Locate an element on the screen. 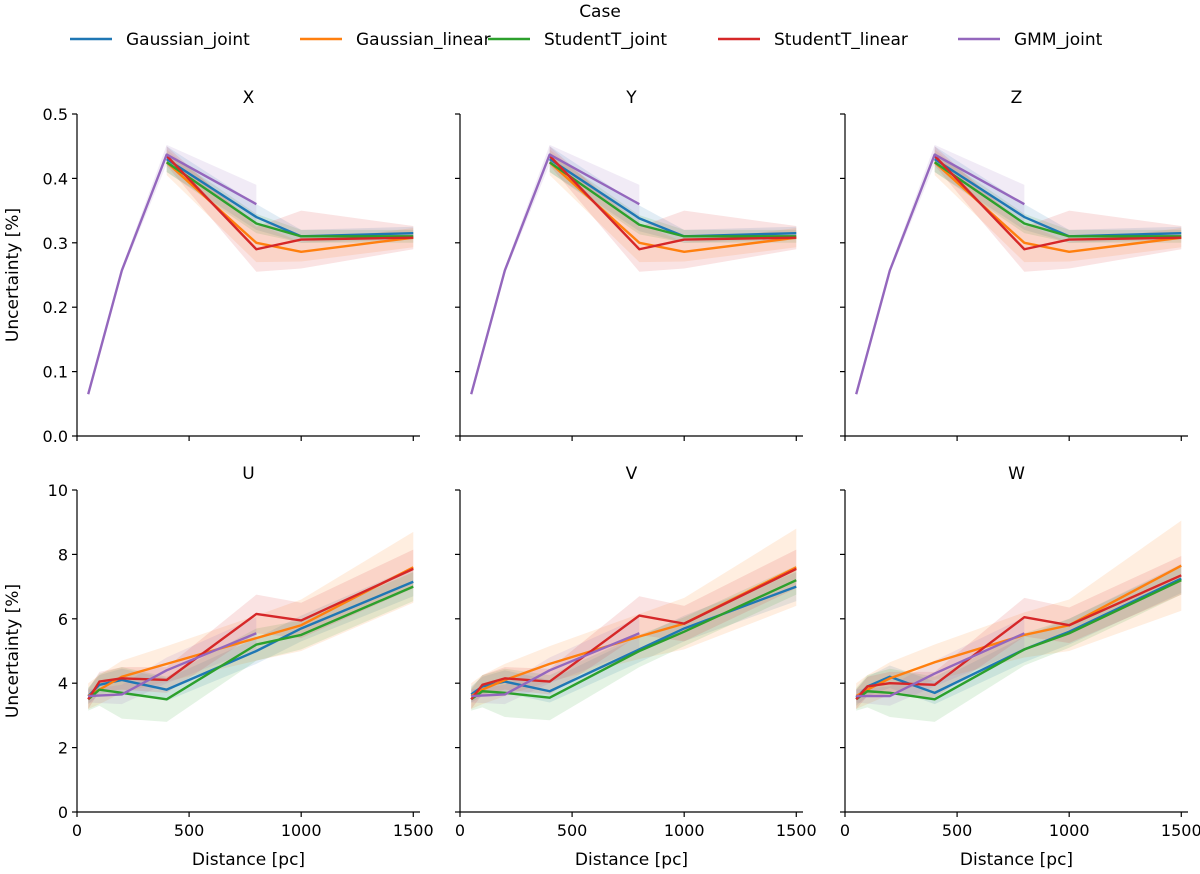 The height and width of the screenshot is (874, 1200). y-tick-label: 0.1 is located at coordinates (55, 372).